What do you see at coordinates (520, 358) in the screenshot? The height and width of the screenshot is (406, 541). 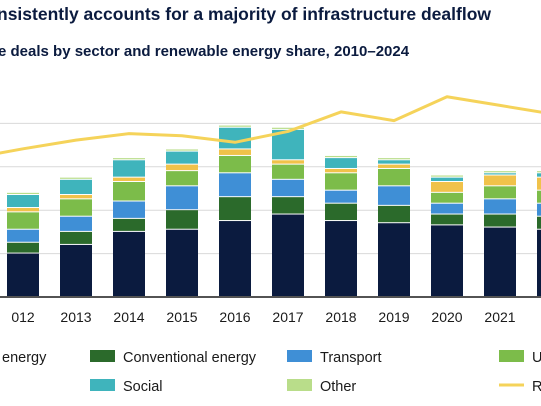 I see `legend-item-3: Uti` at bounding box center [520, 358].